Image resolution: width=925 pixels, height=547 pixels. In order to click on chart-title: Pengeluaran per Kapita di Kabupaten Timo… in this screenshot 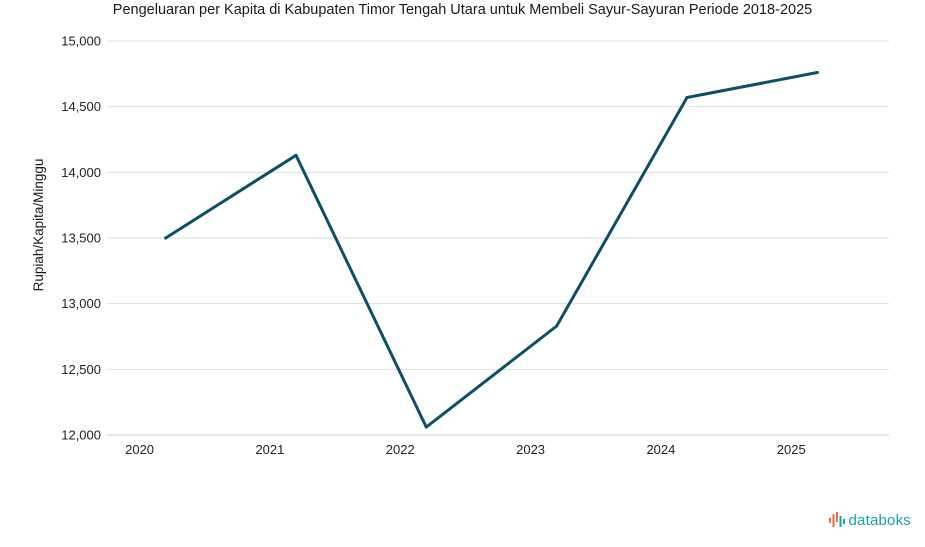, I will do `click(462, 10)`.